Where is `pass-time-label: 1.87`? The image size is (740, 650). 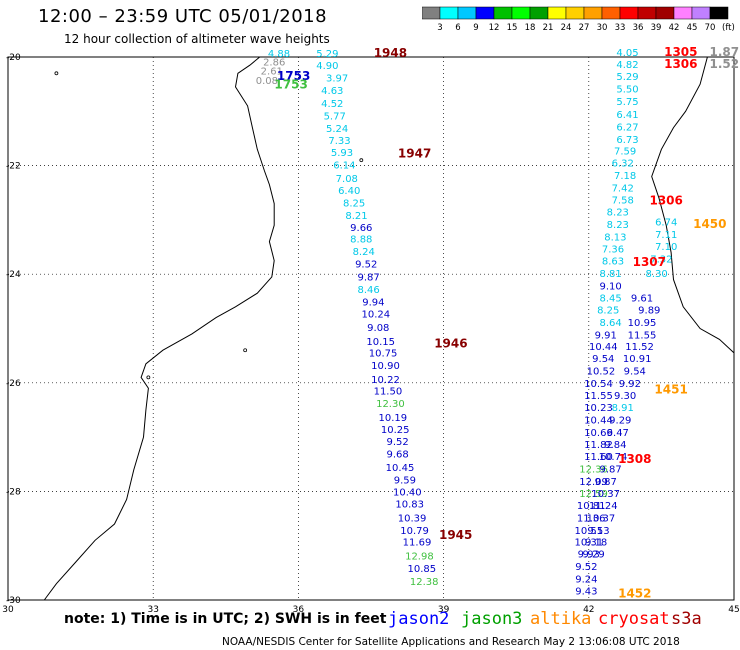 pass-time-label: 1.87 is located at coordinates (724, 52).